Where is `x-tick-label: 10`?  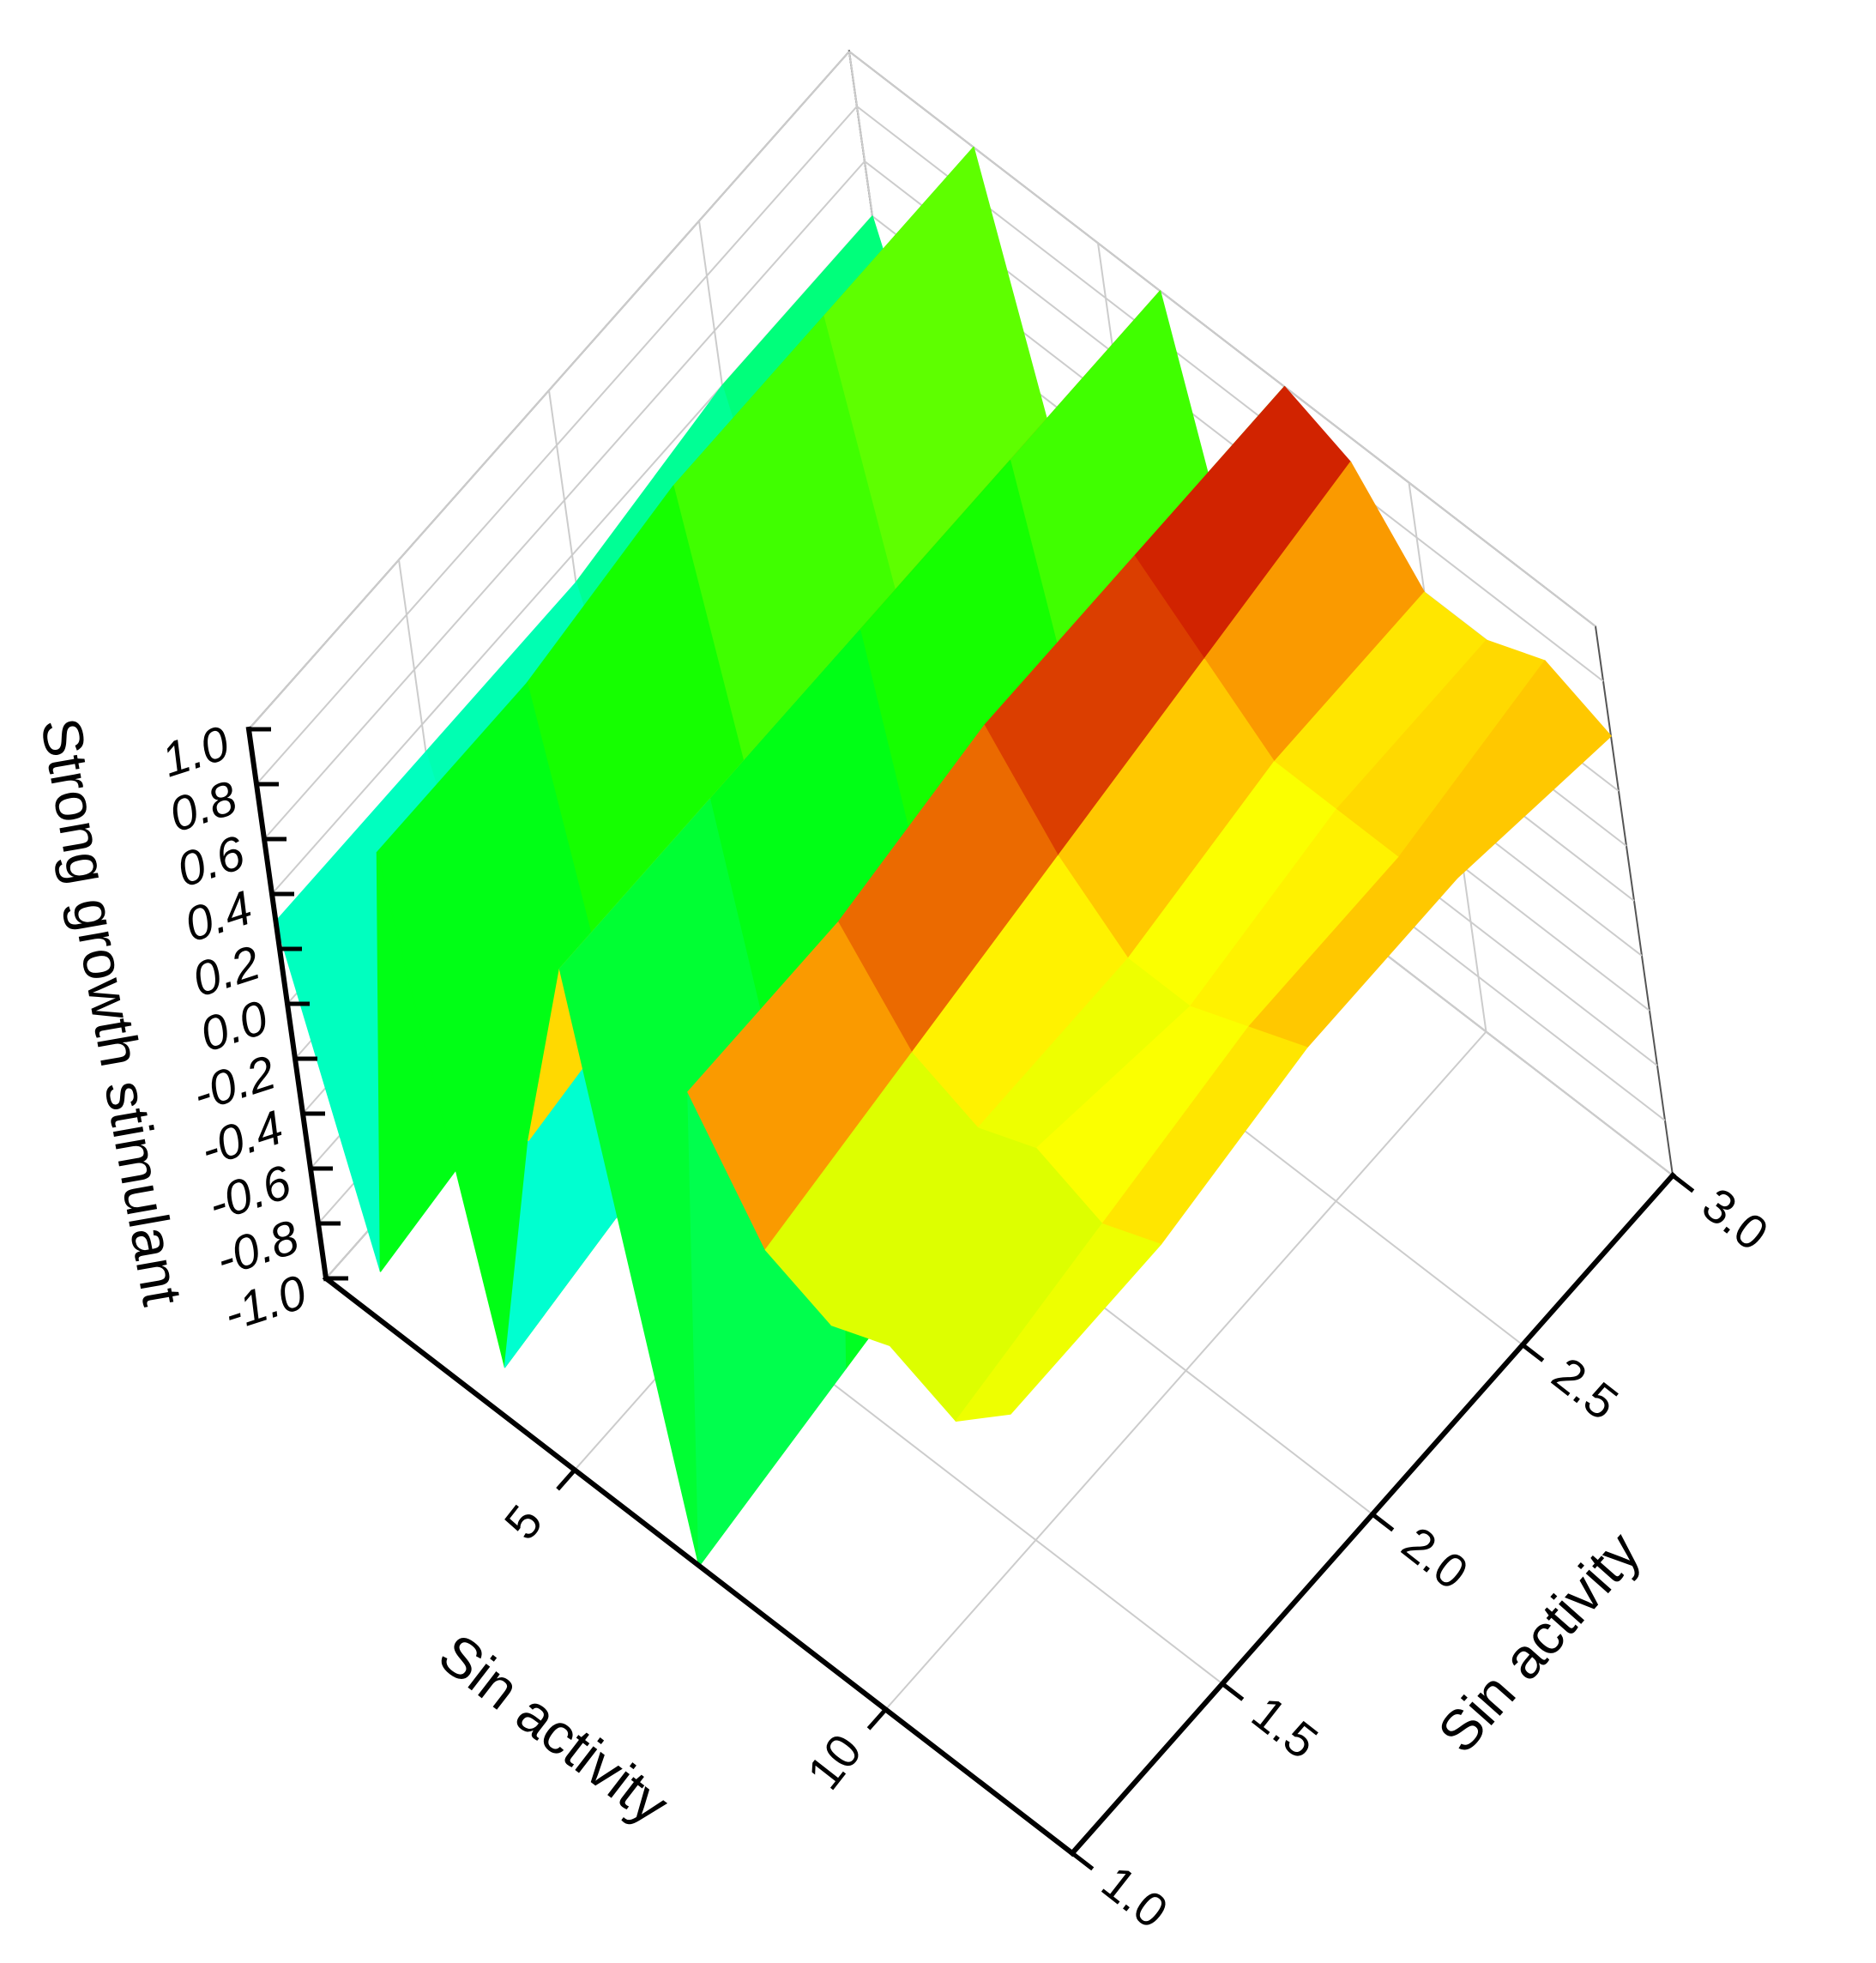 x-tick-label: 10 is located at coordinates (834, 1761).